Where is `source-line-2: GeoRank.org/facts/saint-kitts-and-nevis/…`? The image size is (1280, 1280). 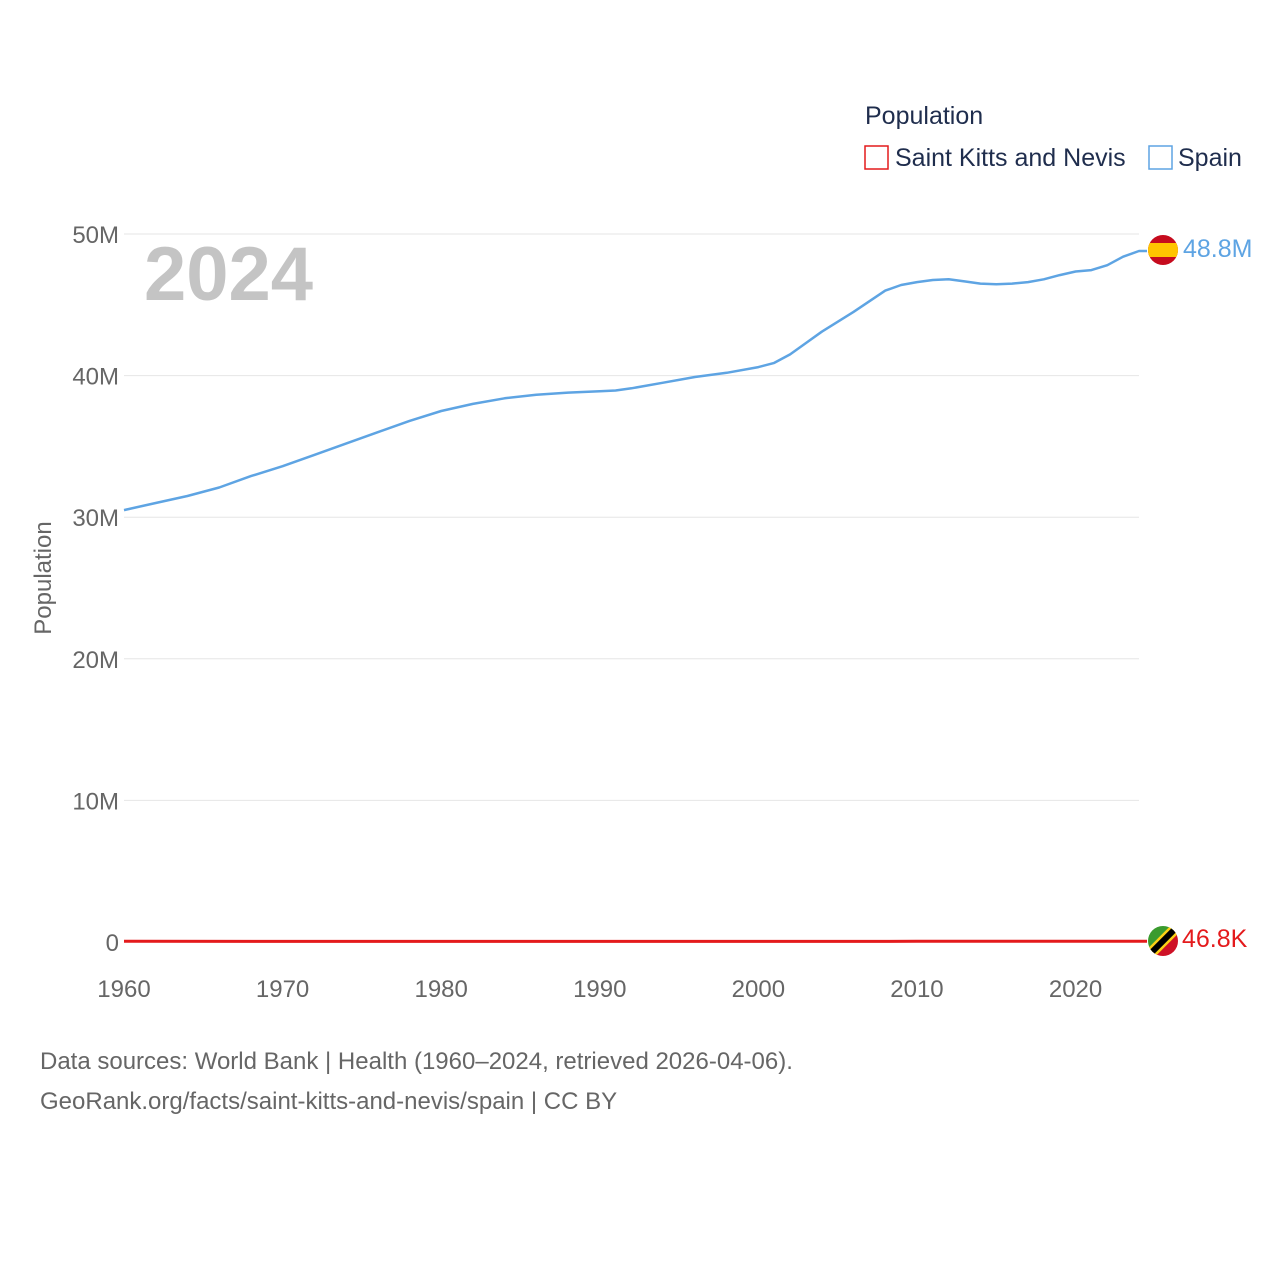
source-line-2: GeoRank.org/facts/saint-kitts-and-nevis/… is located at coordinates (329, 1101).